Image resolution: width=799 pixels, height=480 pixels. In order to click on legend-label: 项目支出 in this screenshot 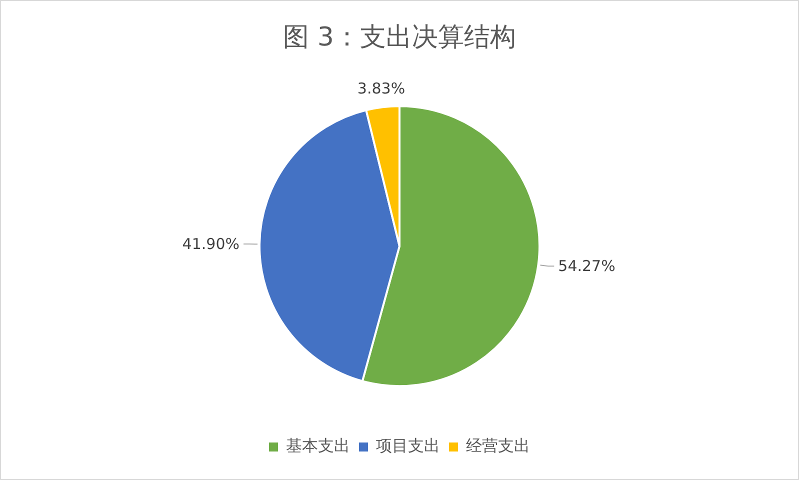, I will do `click(408, 446)`.